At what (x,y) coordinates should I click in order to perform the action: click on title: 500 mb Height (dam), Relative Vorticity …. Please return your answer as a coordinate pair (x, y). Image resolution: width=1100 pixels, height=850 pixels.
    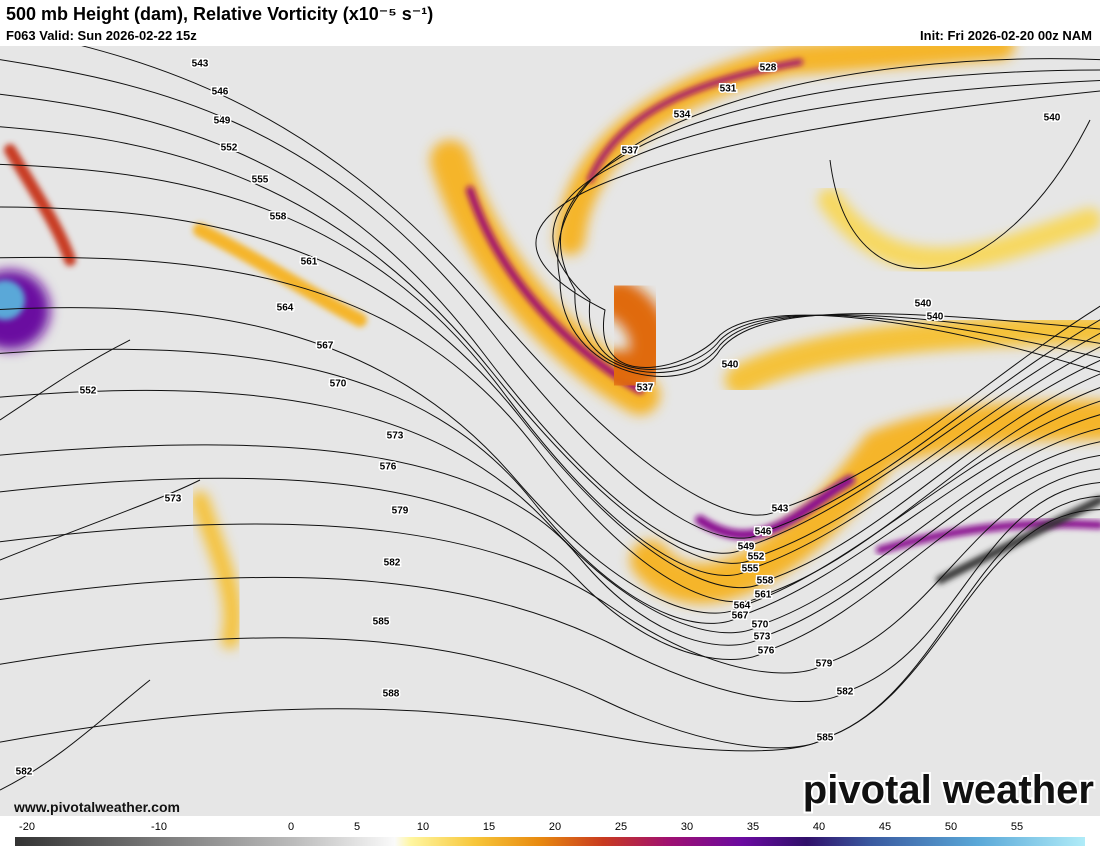
    Looking at the image, I should click on (219, 14).